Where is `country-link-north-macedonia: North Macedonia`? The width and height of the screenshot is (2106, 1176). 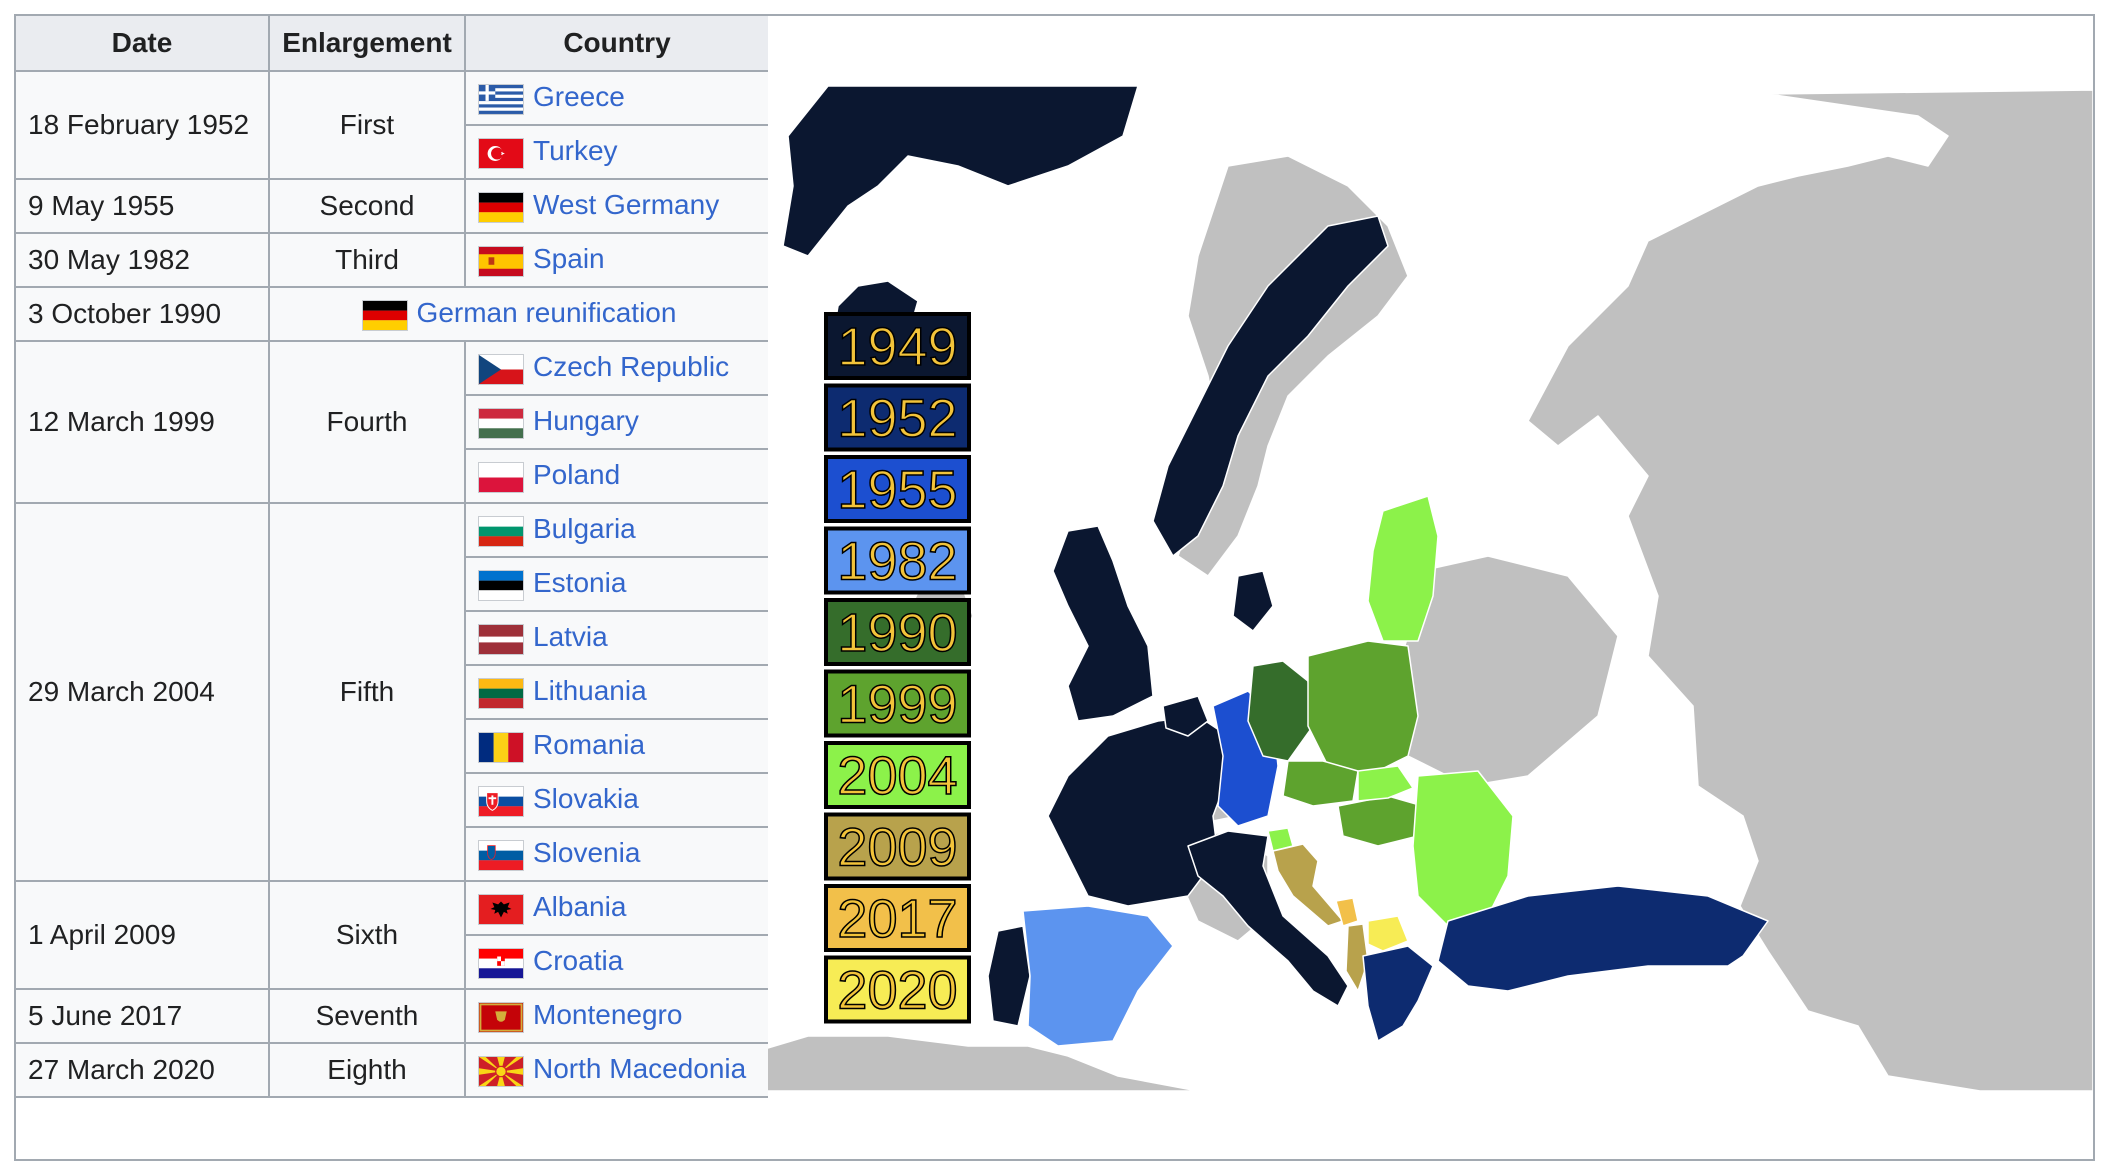 country-link-north-macedonia: North Macedonia is located at coordinates (640, 1069).